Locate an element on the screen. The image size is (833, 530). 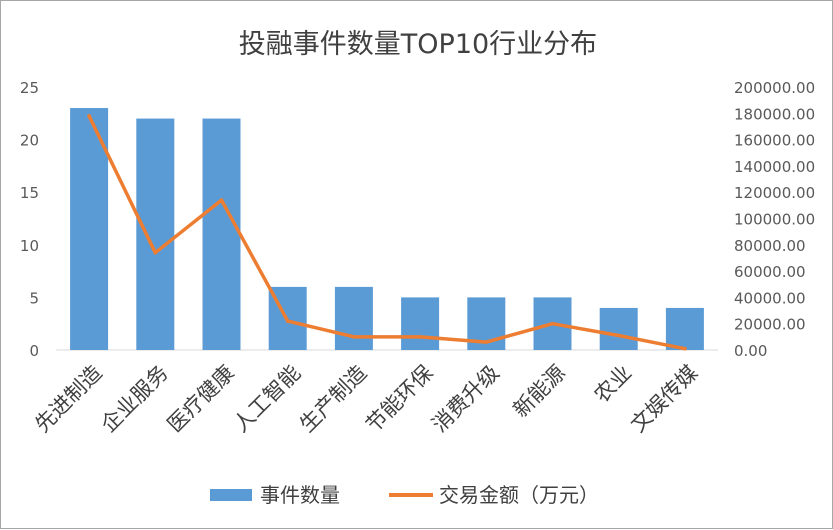
y-right-tick-label: 60000.00 is located at coordinates (770, 272).